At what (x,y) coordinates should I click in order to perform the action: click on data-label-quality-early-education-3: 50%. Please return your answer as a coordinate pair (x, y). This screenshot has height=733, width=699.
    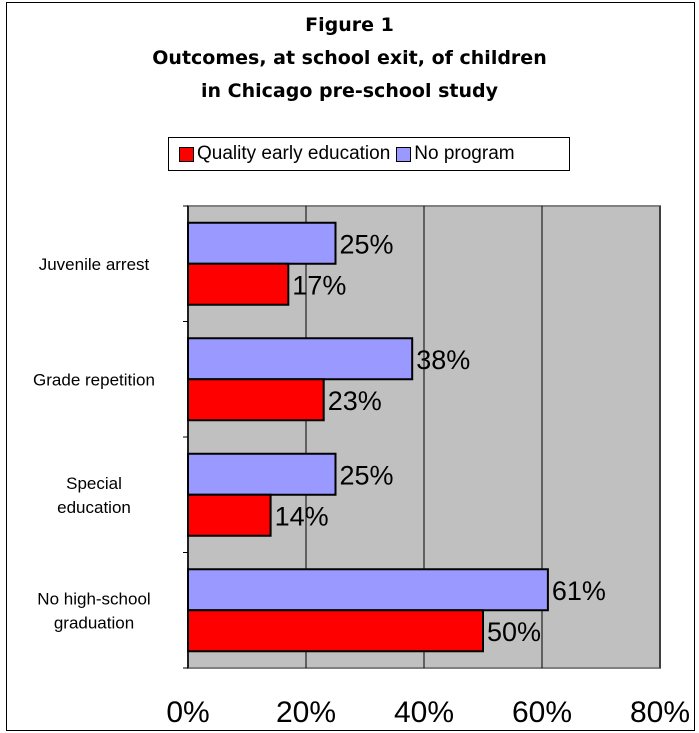
    Looking at the image, I should click on (514, 632).